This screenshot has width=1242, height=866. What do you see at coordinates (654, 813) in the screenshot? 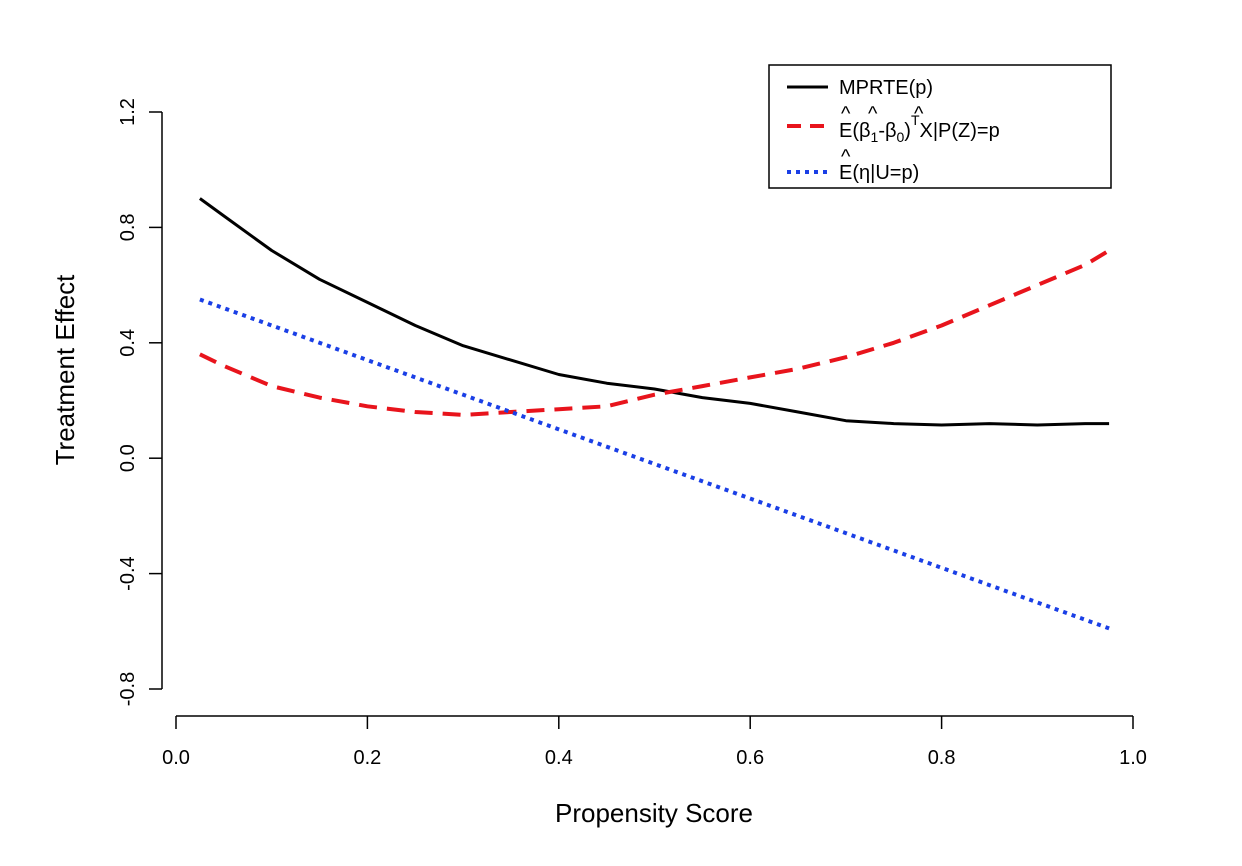
I see `x-axis-title: Propensity Score` at bounding box center [654, 813].